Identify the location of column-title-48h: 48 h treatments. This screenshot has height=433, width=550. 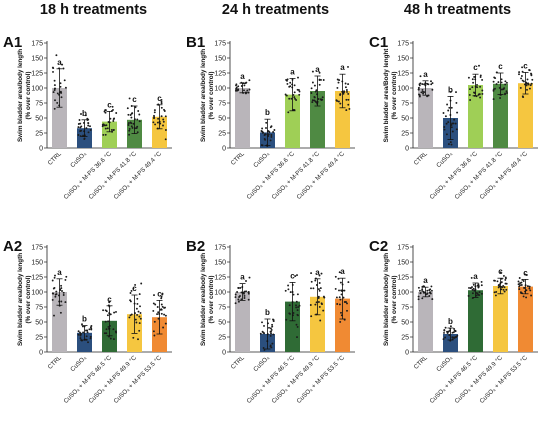
(457, 10).